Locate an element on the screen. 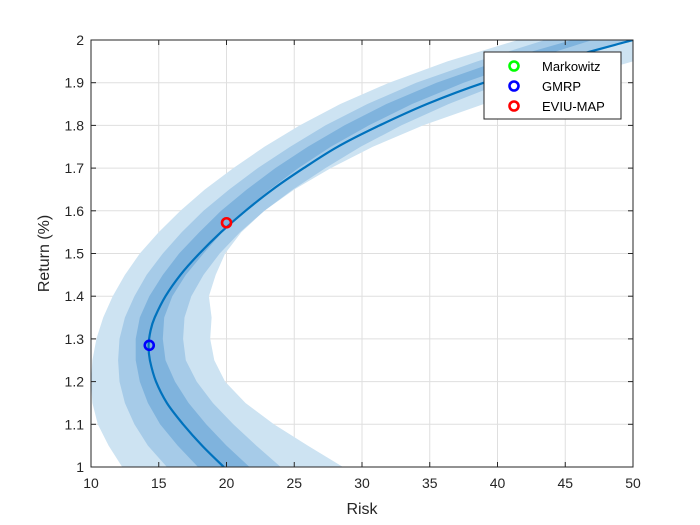 This screenshot has width=700, height=525. legend: Markowitz GMRP EVIU-MAP is located at coordinates (552, 85).